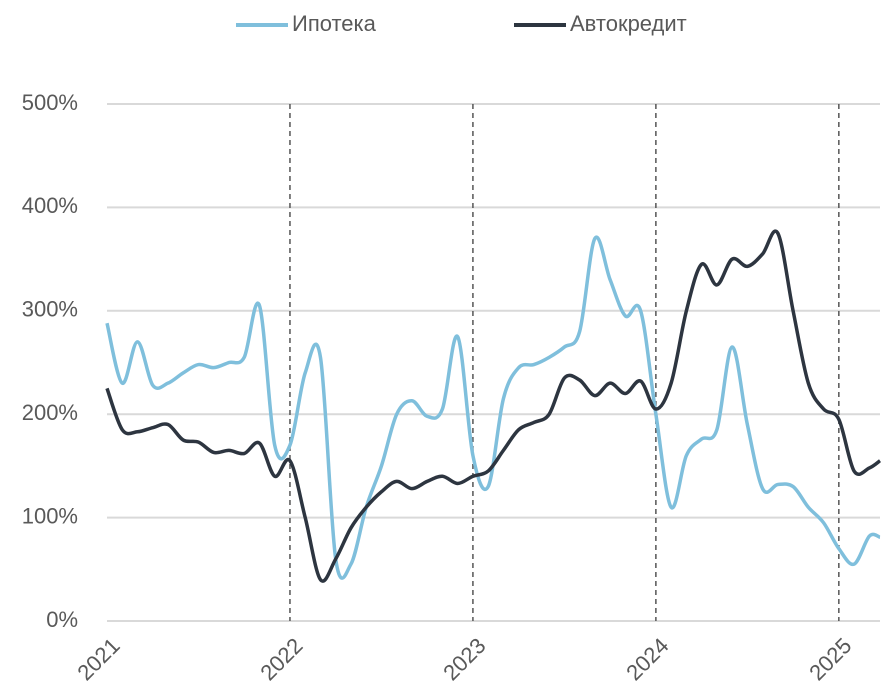  Describe the element at coordinates (50, 102) in the screenshot. I see `y-tick-label: 500%` at that location.